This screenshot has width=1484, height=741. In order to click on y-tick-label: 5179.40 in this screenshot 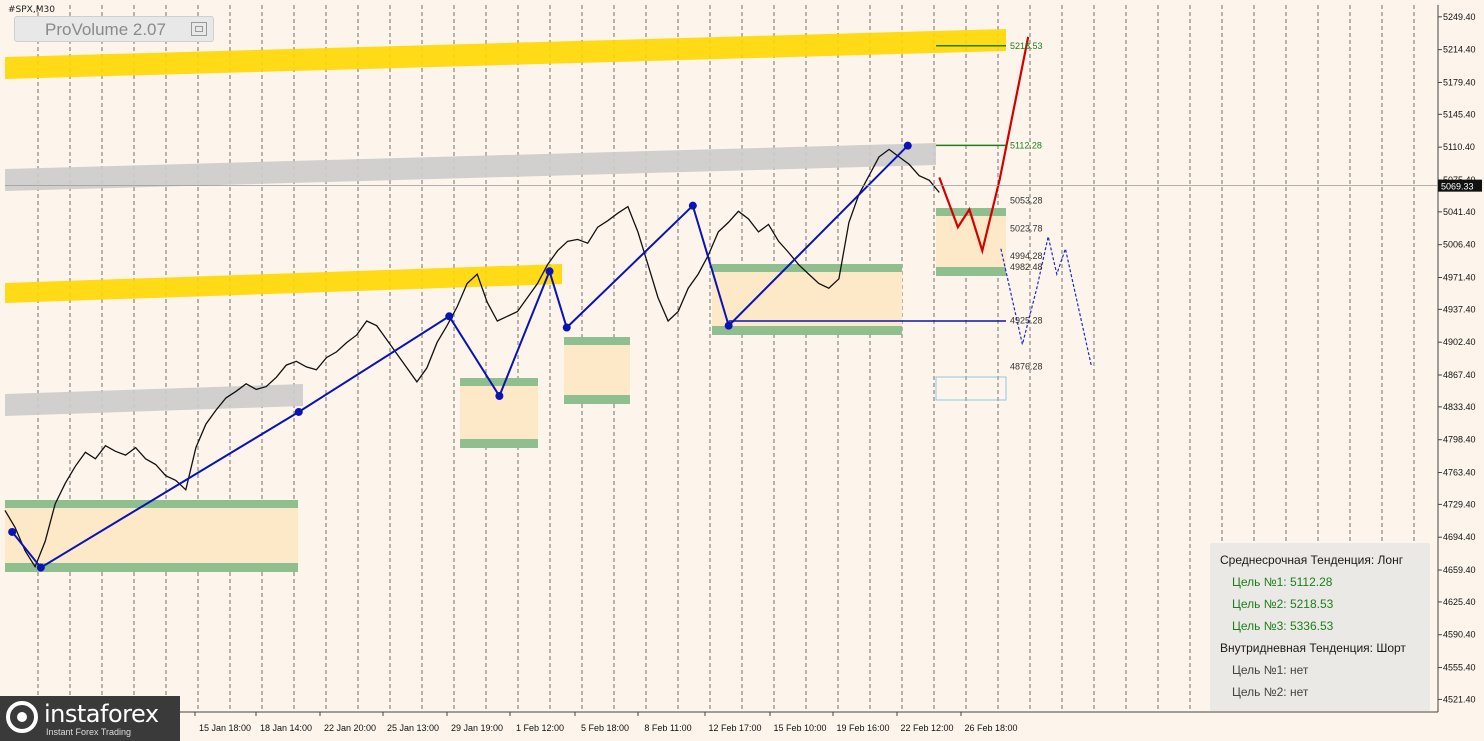, I will do `click(1459, 82)`.